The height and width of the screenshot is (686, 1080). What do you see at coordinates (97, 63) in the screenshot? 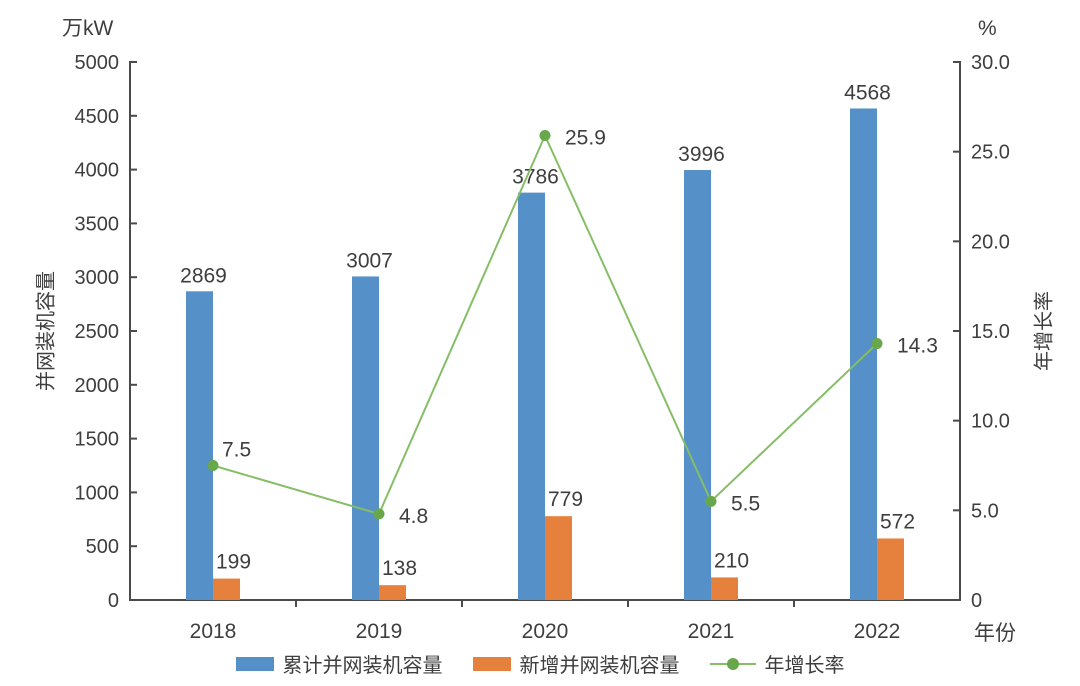
I see `left-axis-tick-label: 5000` at bounding box center [97, 63].